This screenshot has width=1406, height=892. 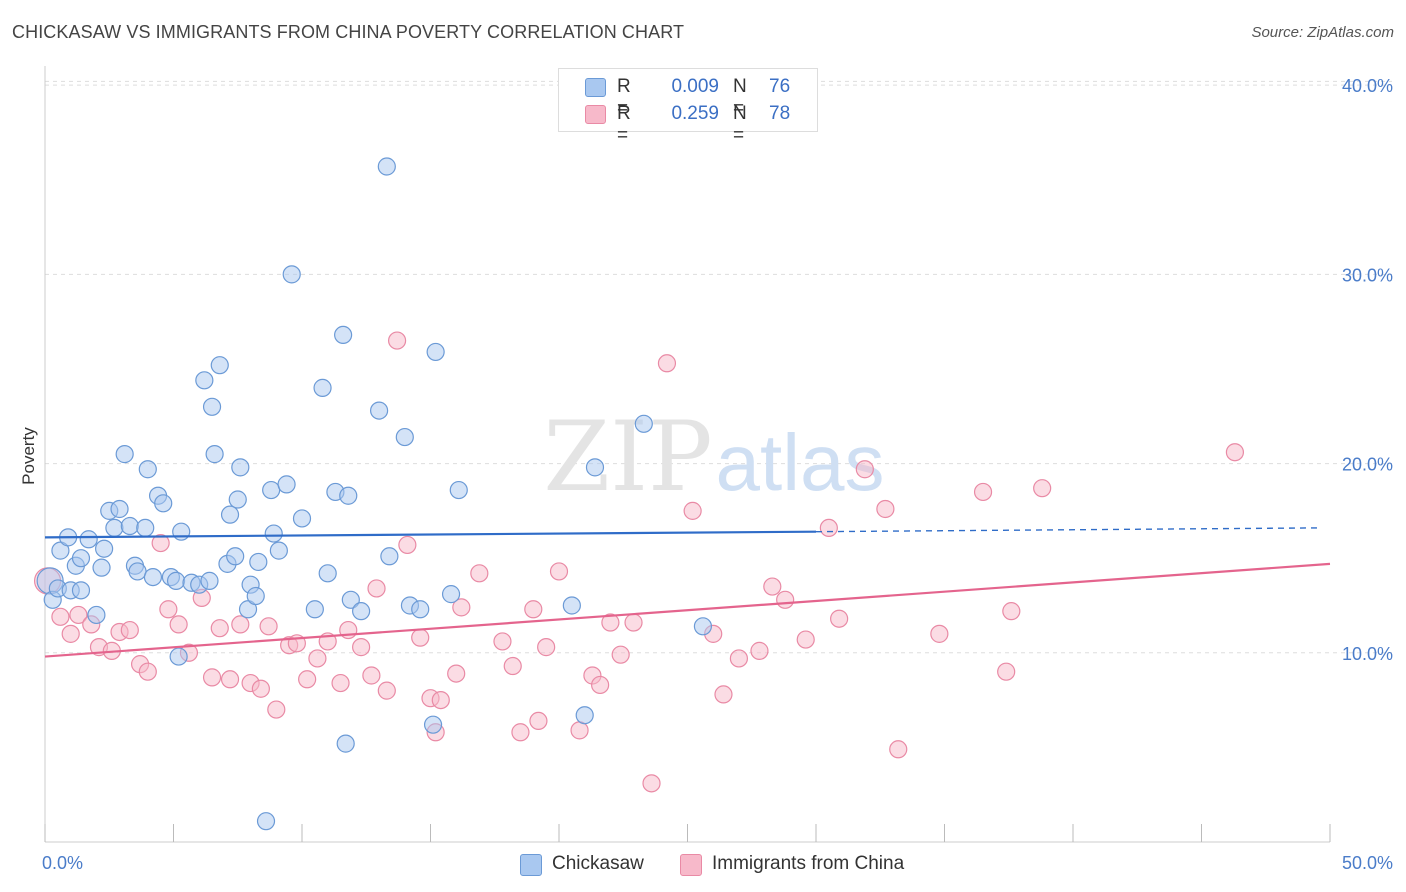 What do you see at coordinates (531, 865) in the screenshot?
I see `bottom-legend-swatch-chickasaw` at bounding box center [531, 865].